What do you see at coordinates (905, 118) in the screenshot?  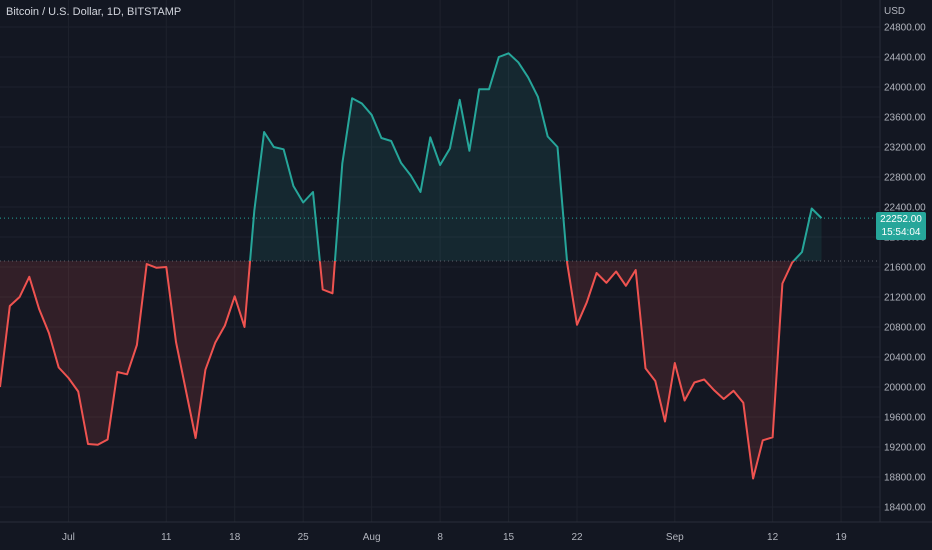 I see `price-tick-label: 23600.00` at bounding box center [905, 118].